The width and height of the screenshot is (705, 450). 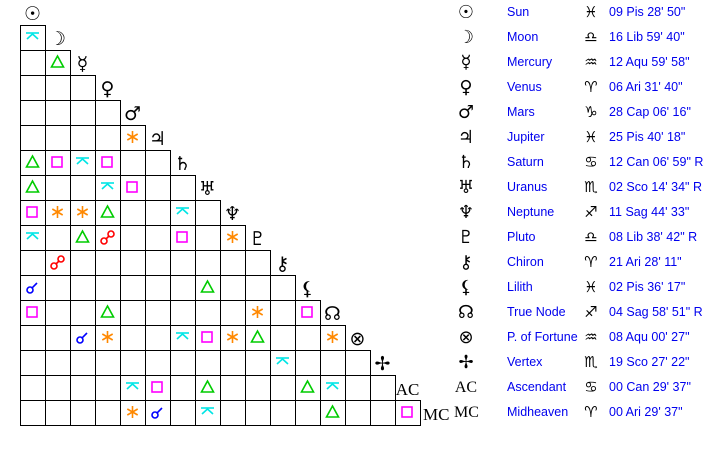 I want to click on conjunction-aspect-icon, so click(x=32, y=288).